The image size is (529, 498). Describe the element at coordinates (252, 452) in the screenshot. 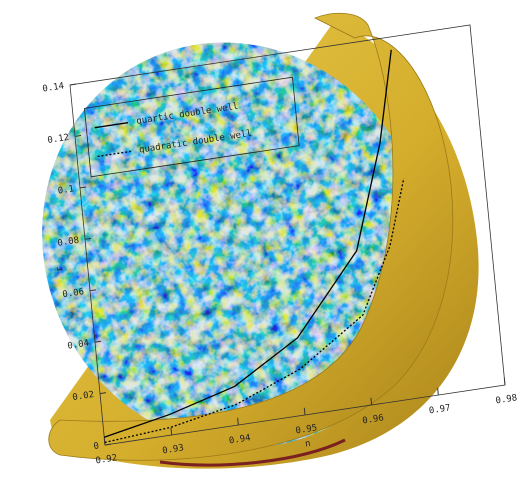

I see `peel-edge` at that location.